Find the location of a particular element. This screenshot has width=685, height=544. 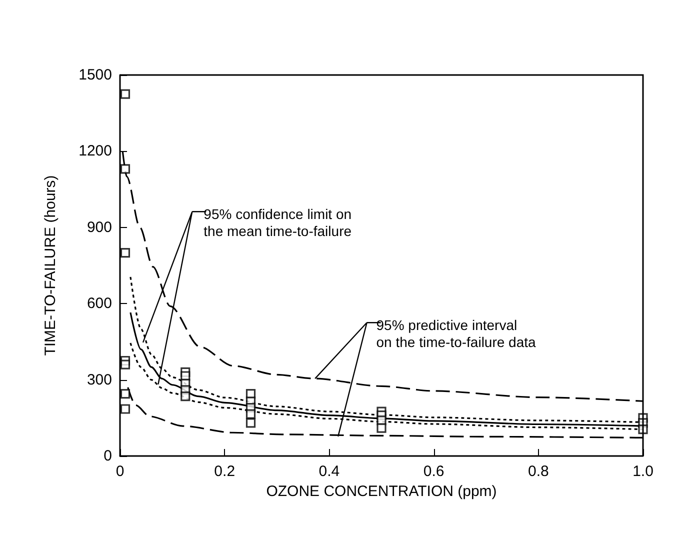

x-tick-label: 0.8 is located at coordinates (538, 471).